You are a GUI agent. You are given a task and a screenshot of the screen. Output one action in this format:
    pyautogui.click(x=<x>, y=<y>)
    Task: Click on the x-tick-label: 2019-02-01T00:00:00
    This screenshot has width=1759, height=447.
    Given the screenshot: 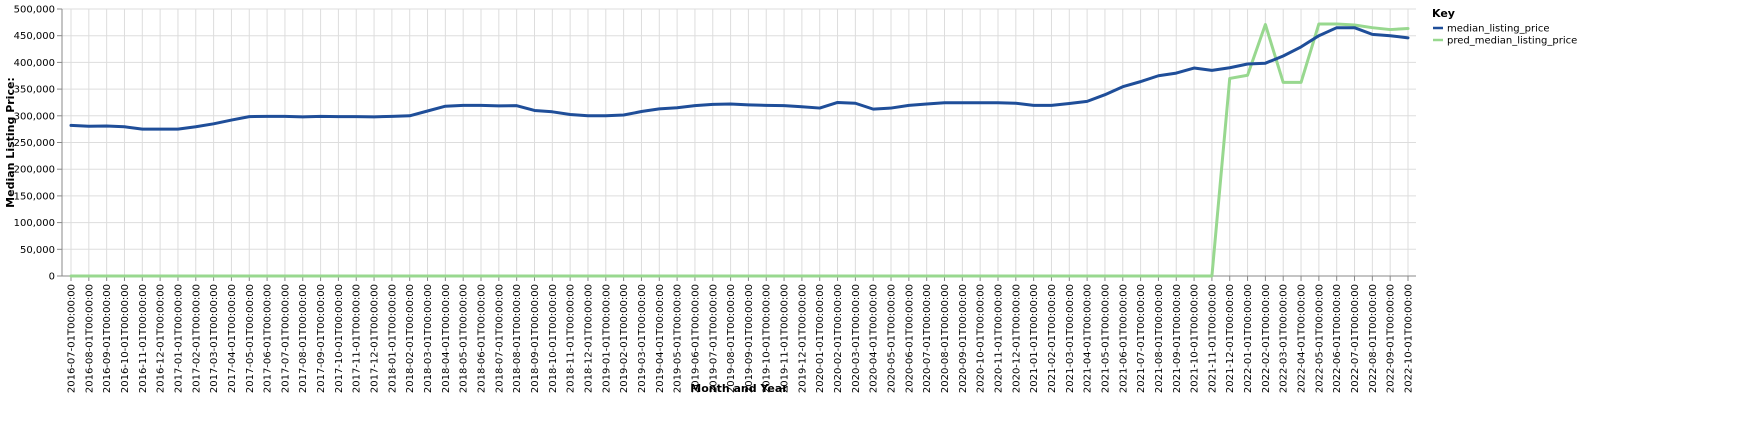 What is the action you would take?
    pyautogui.click(x=624, y=338)
    